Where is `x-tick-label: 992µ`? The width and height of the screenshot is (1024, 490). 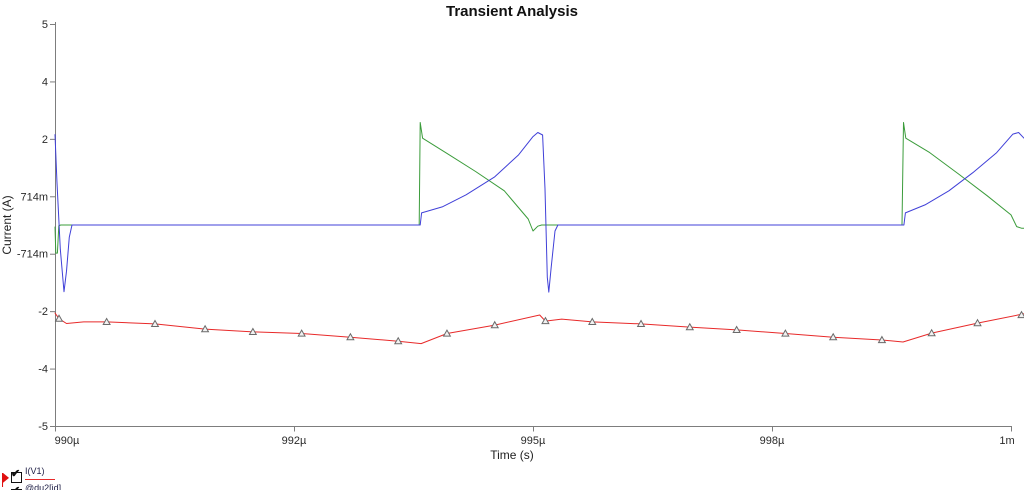 x-tick-label: 992µ is located at coordinates (294, 441).